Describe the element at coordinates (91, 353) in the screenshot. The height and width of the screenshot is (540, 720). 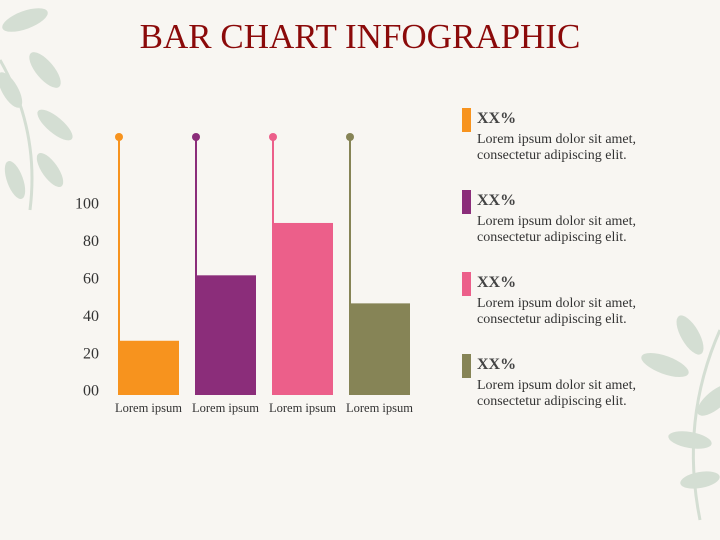
I see `y-tick-label: 20` at that location.